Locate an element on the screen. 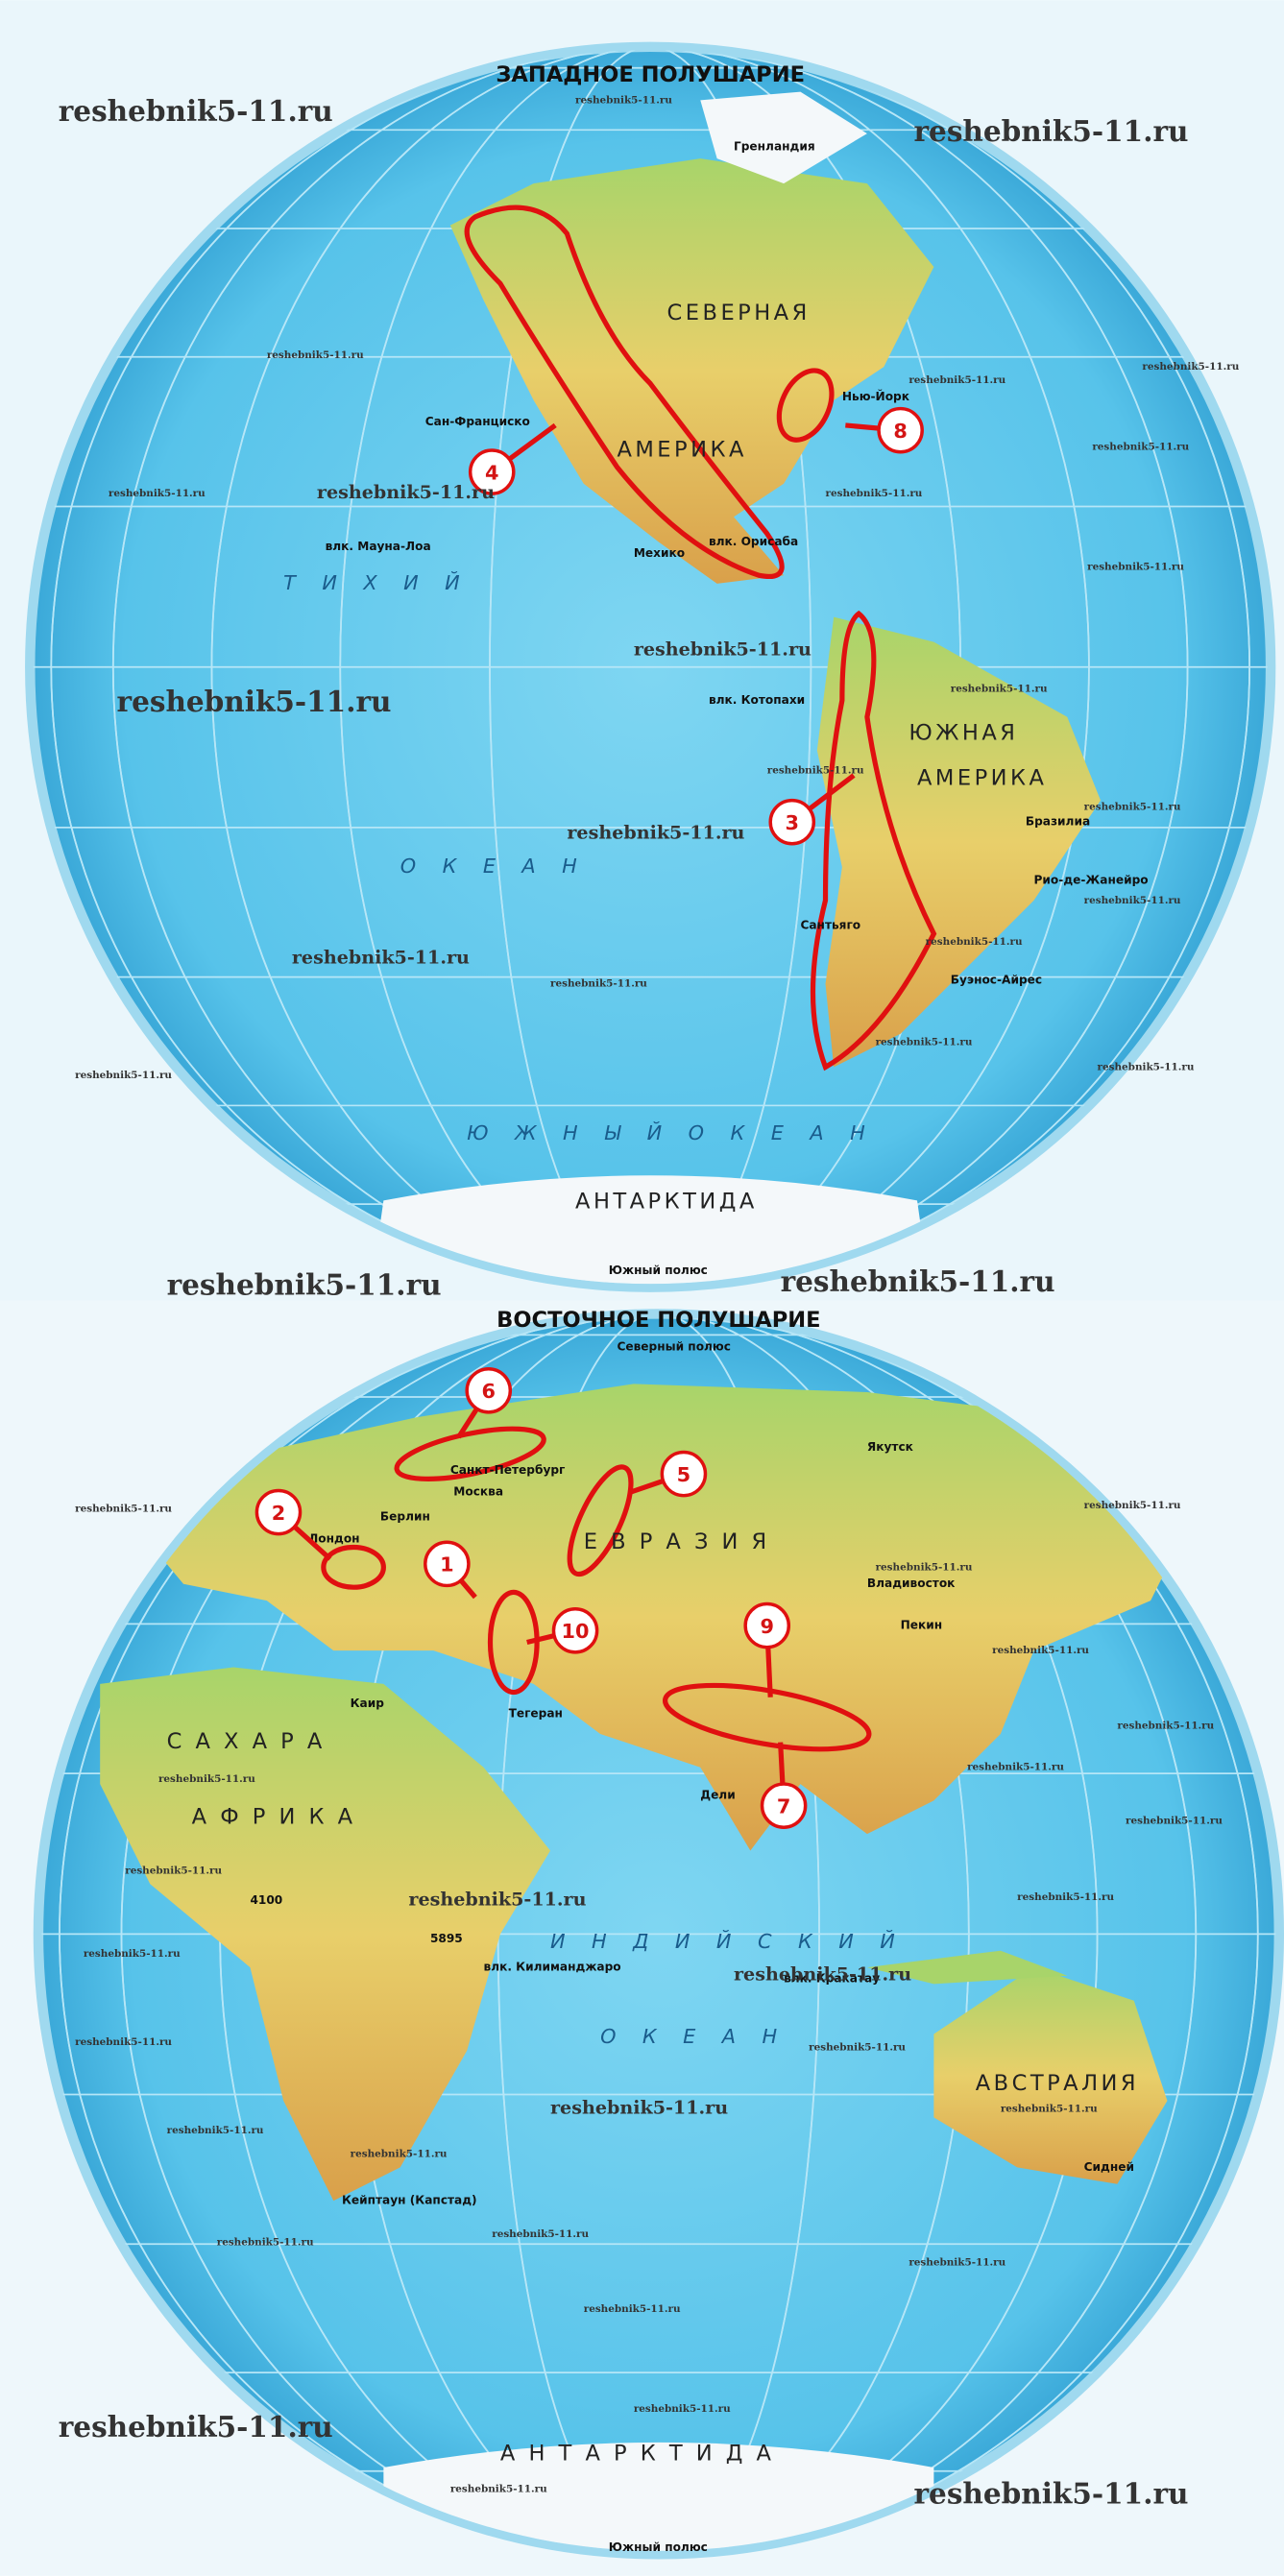 The width and height of the screenshot is (1284, 2576). place-label: Пекин is located at coordinates (922, 1625).